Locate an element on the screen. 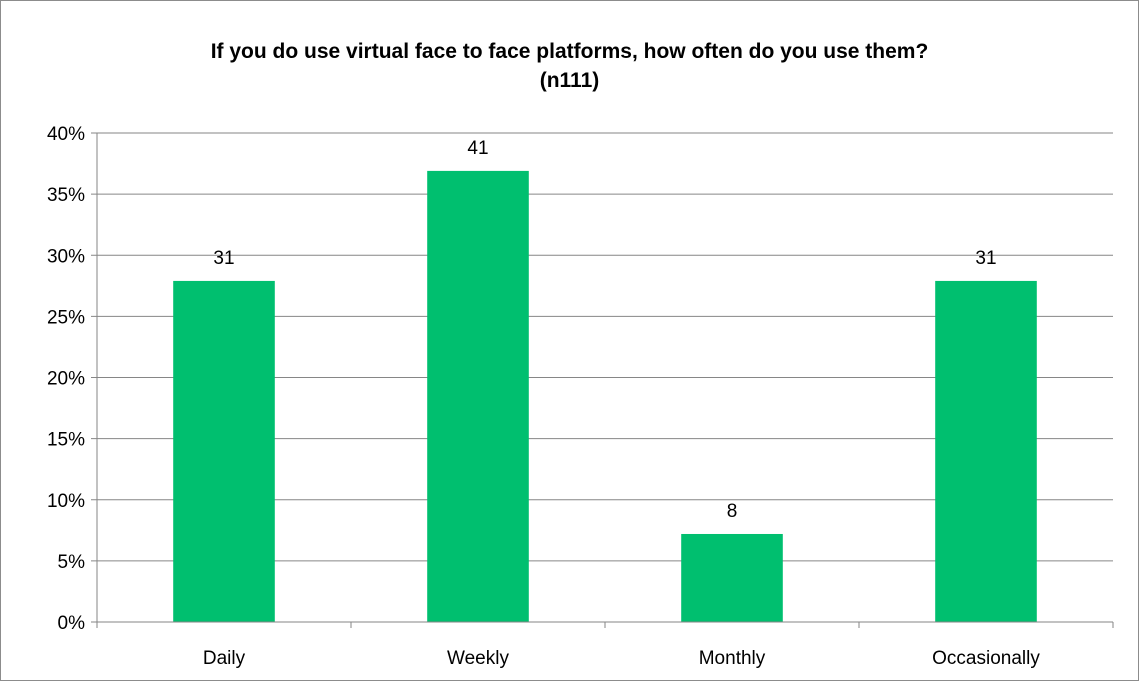 The width and height of the screenshot is (1139, 681). x-tick-label: Weekly is located at coordinates (478, 658).